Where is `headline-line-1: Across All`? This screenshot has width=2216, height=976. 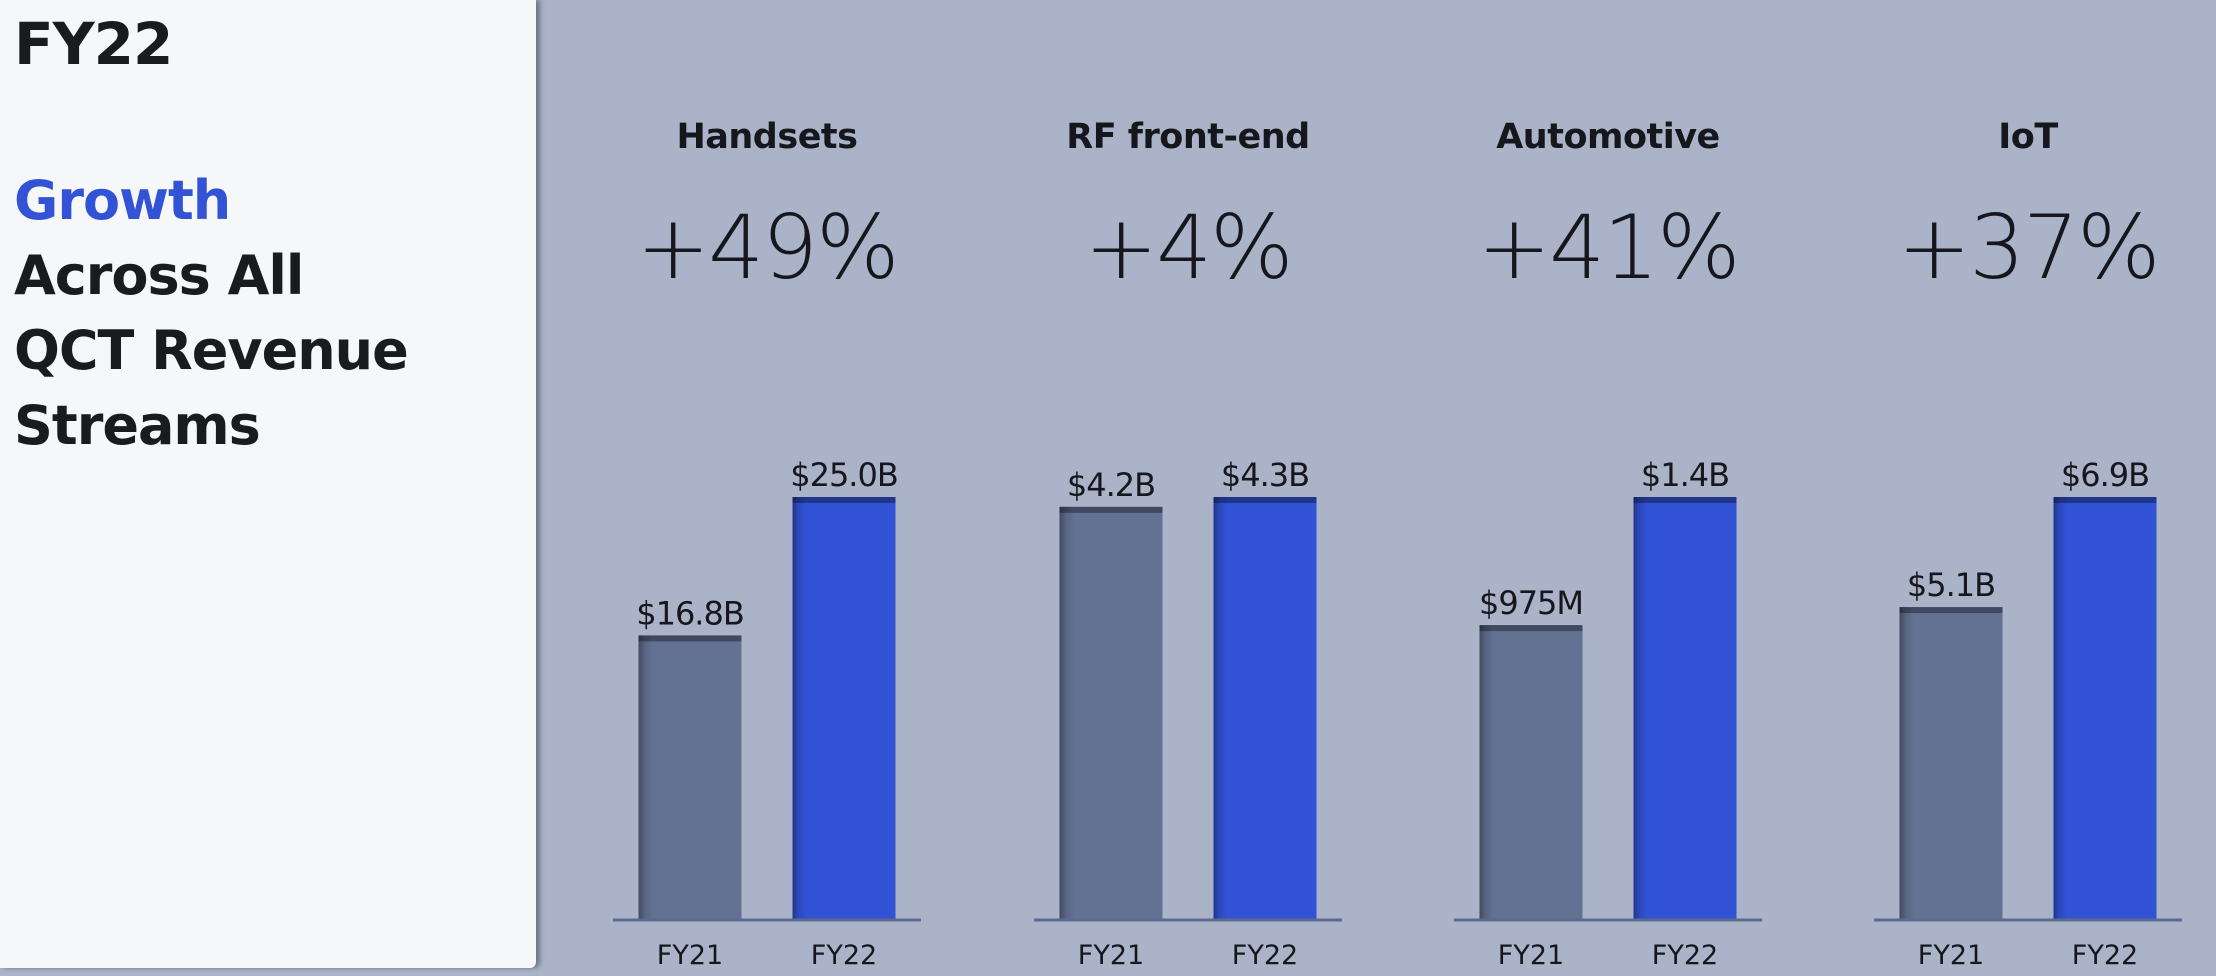 headline-line-1: Across All is located at coordinates (159, 275).